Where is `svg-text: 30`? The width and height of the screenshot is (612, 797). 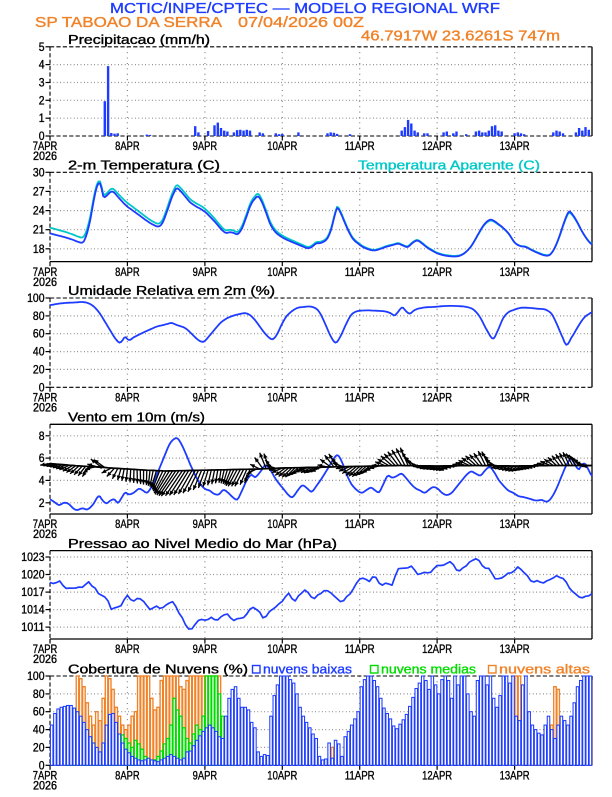
svg-text: 30 is located at coordinates (39, 173).